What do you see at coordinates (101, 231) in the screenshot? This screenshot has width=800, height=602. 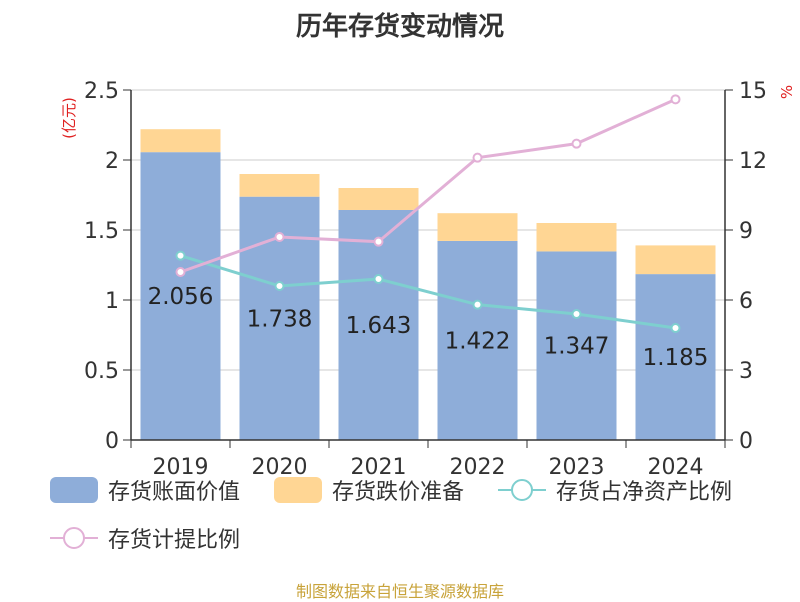 I see `y-left-tick-label: 1.5` at bounding box center [101, 231].